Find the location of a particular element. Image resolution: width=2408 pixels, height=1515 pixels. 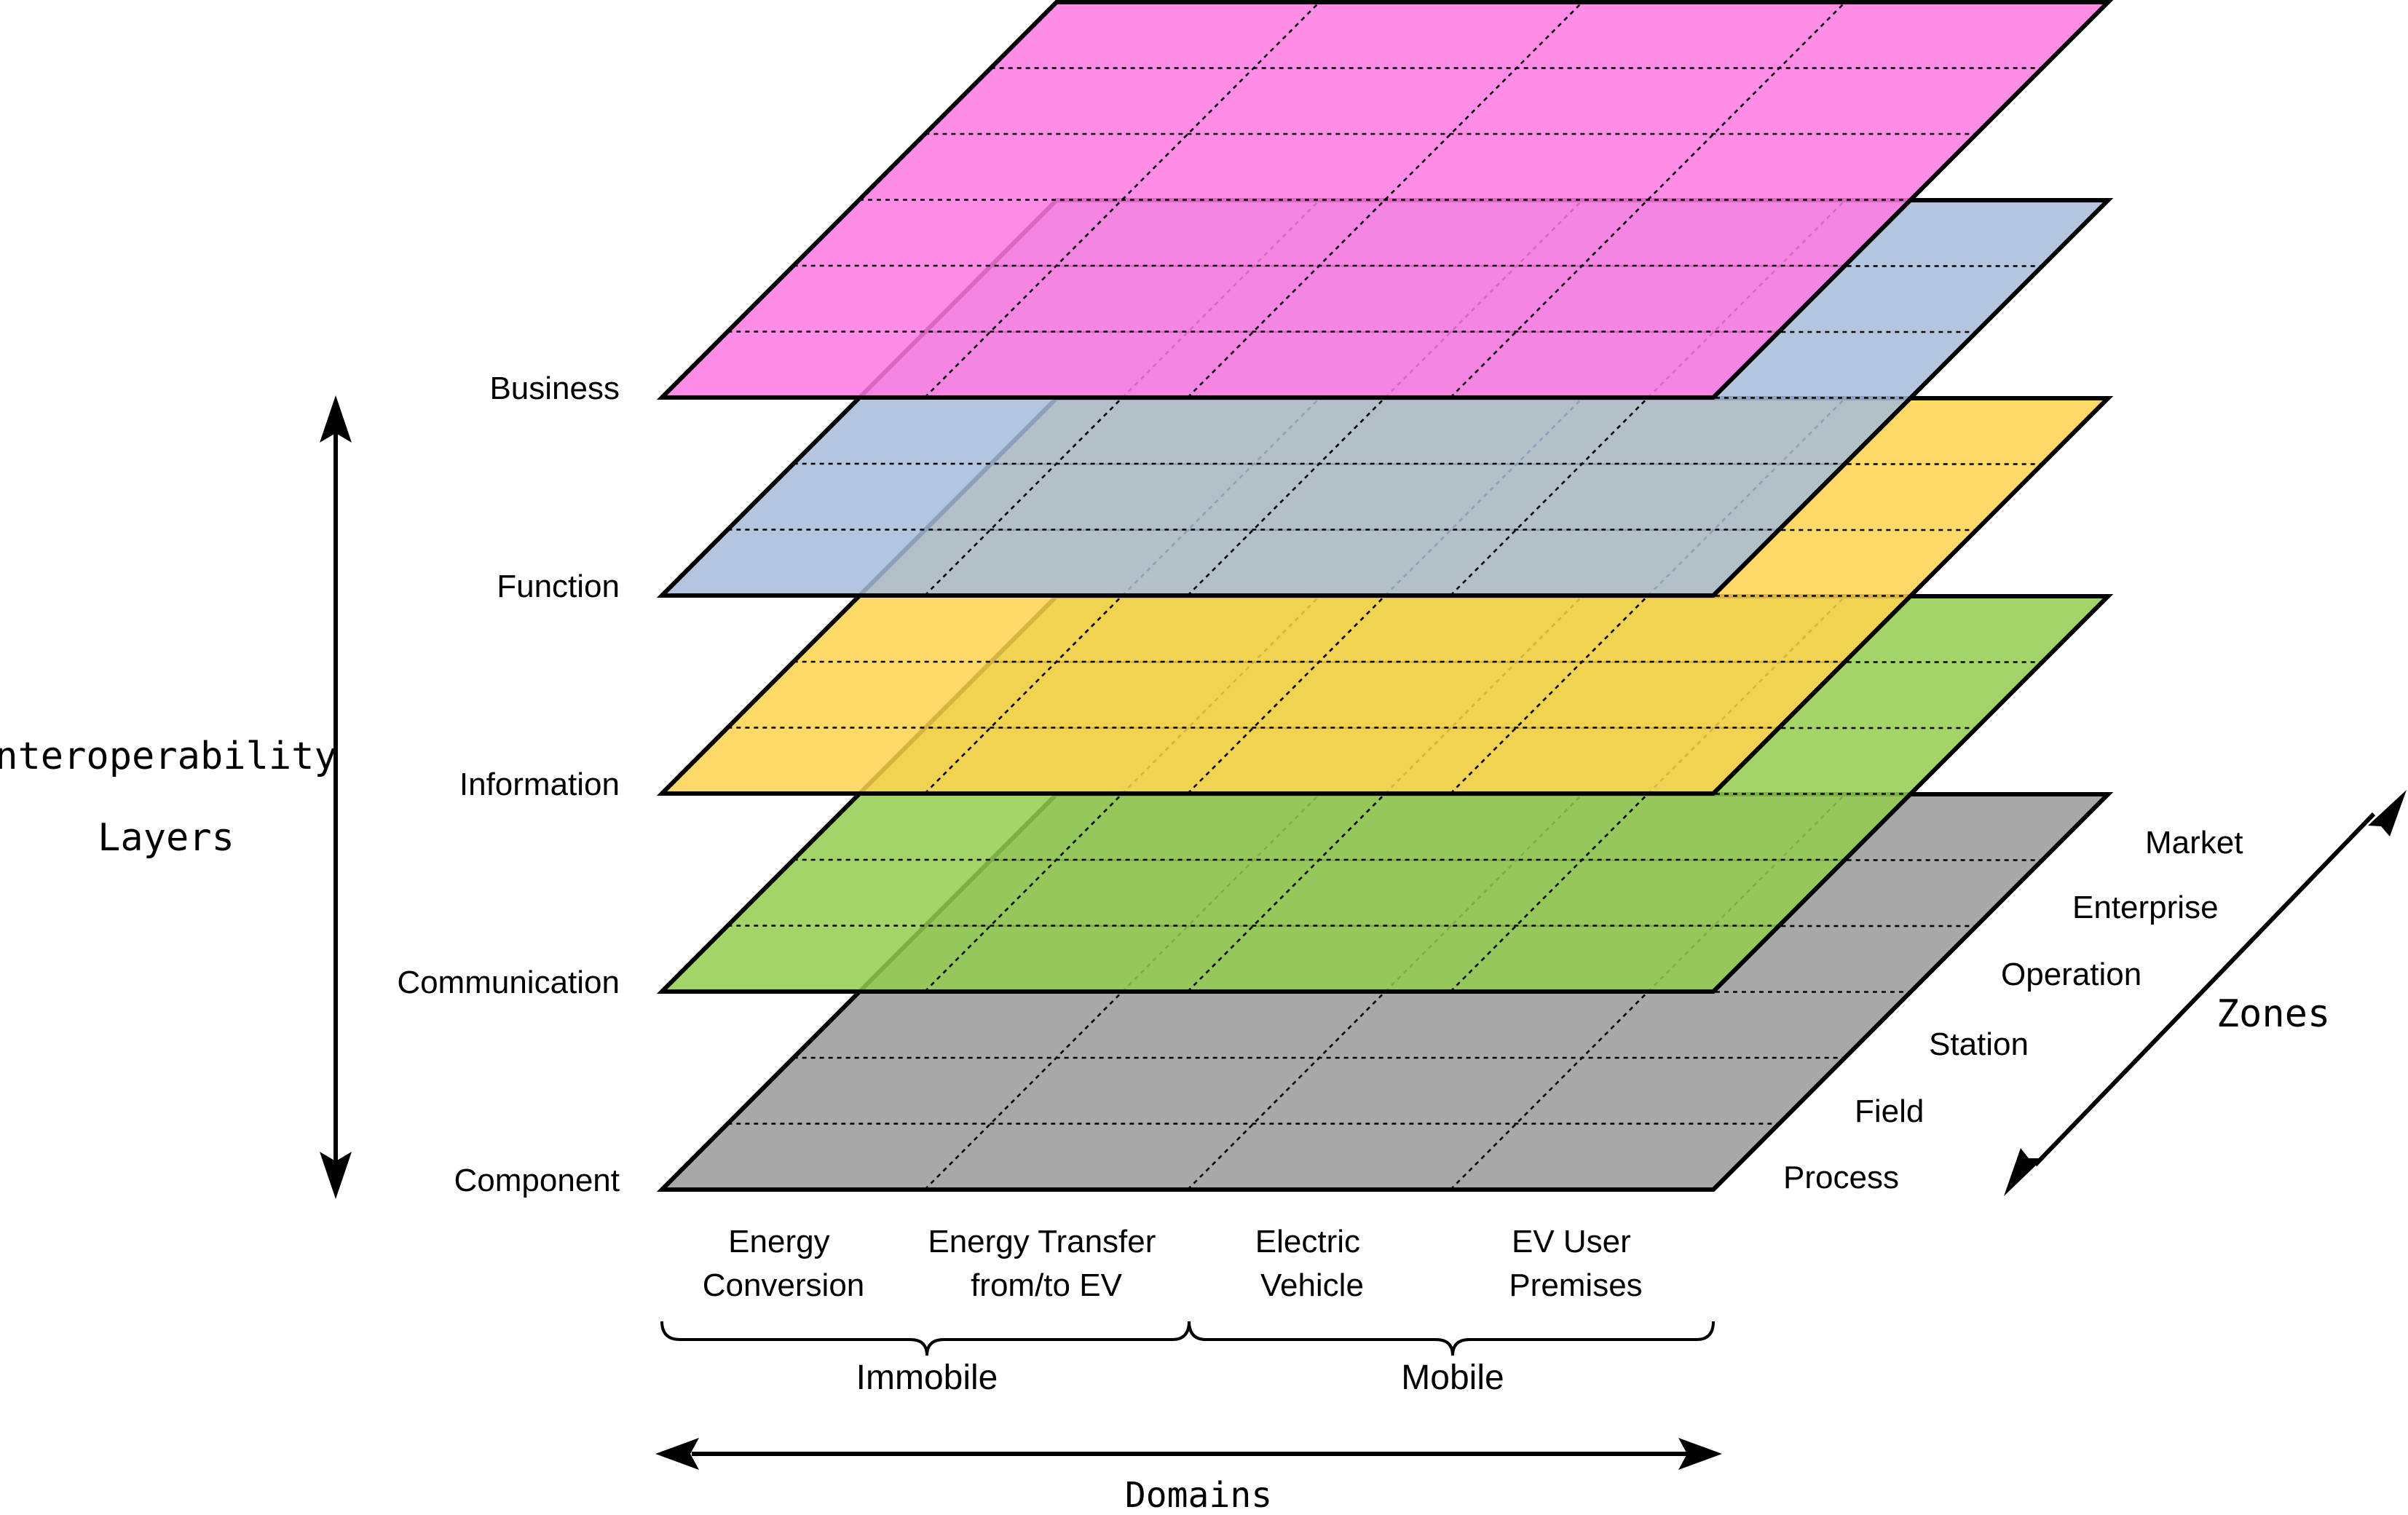

layer-label-function: Function is located at coordinates (558, 586).